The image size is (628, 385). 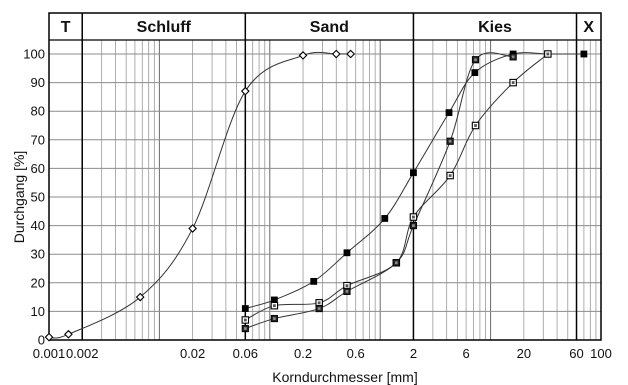 What do you see at coordinates (82, 353) in the screenshot?
I see `x-tick-label: 0.002` at bounding box center [82, 353].